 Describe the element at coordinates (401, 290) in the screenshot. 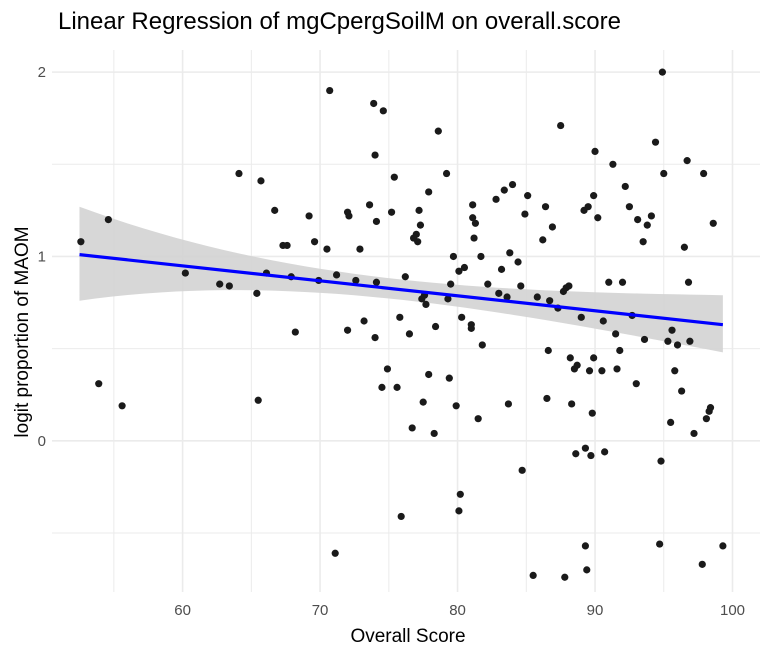

I see `regression-line` at that location.